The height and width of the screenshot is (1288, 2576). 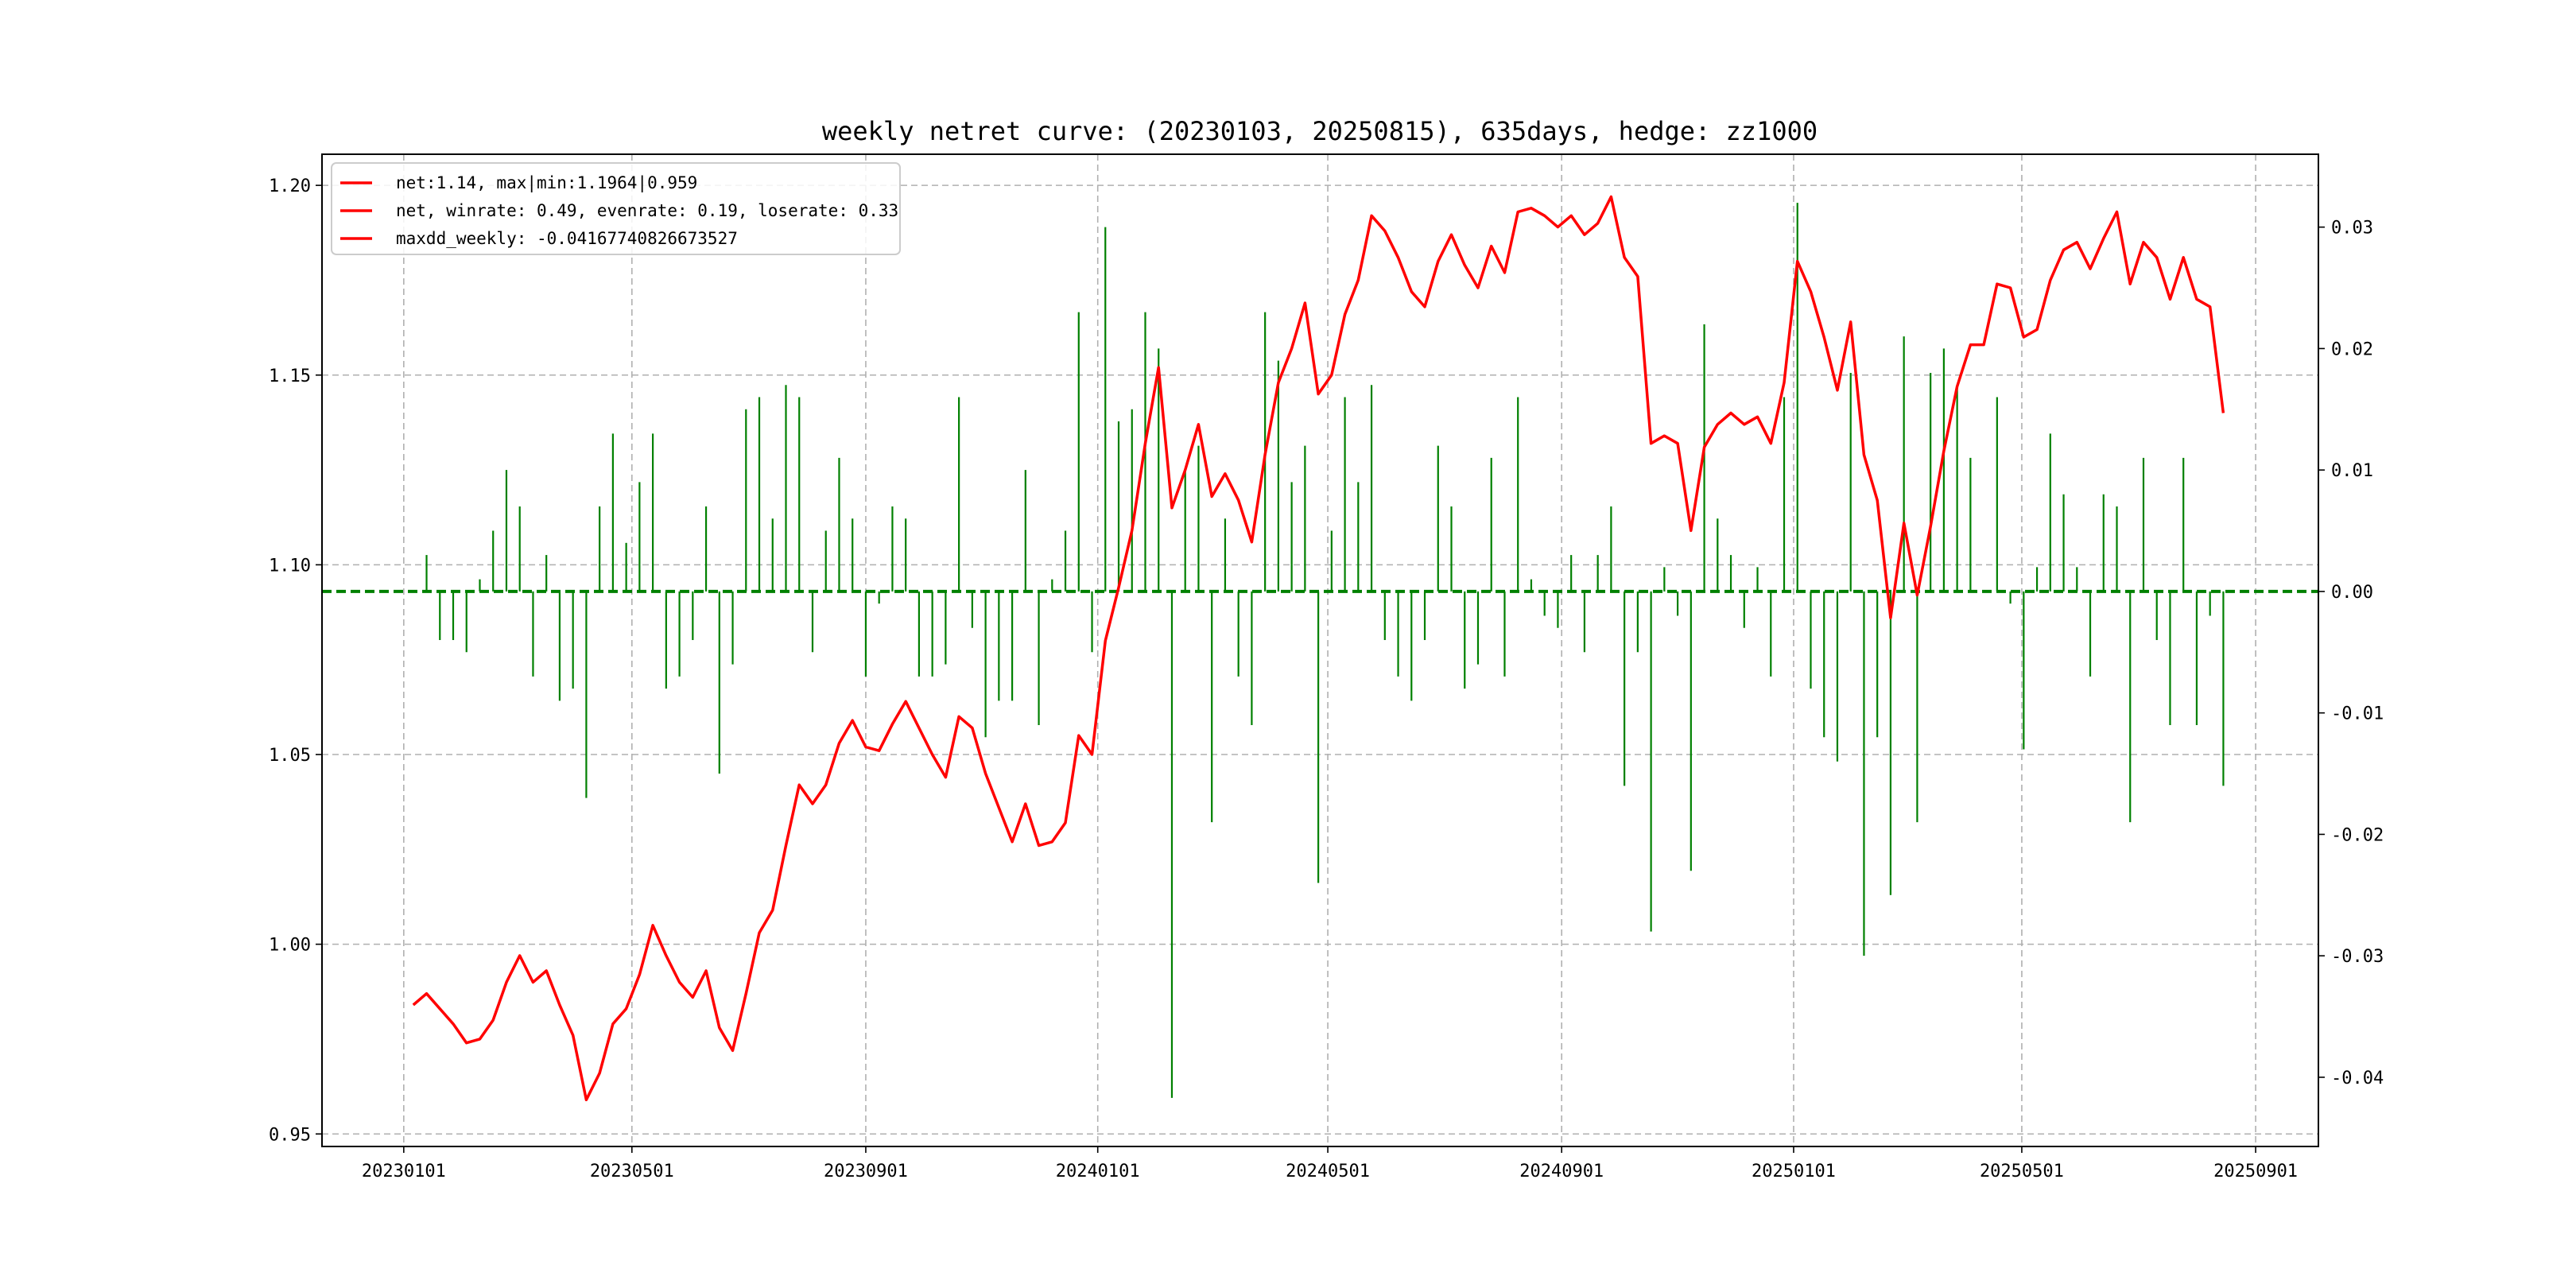 I want to click on left-y-tick-label: 1.00, so click(x=290, y=946).